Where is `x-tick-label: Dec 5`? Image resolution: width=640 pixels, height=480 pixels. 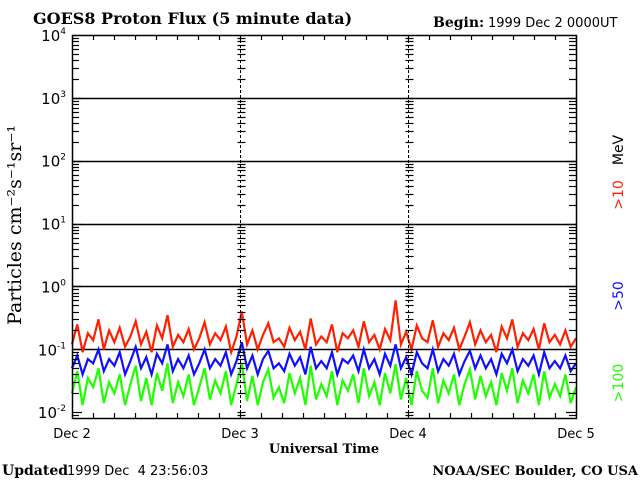 x-tick-label: Dec 5 is located at coordinates (576, 434).